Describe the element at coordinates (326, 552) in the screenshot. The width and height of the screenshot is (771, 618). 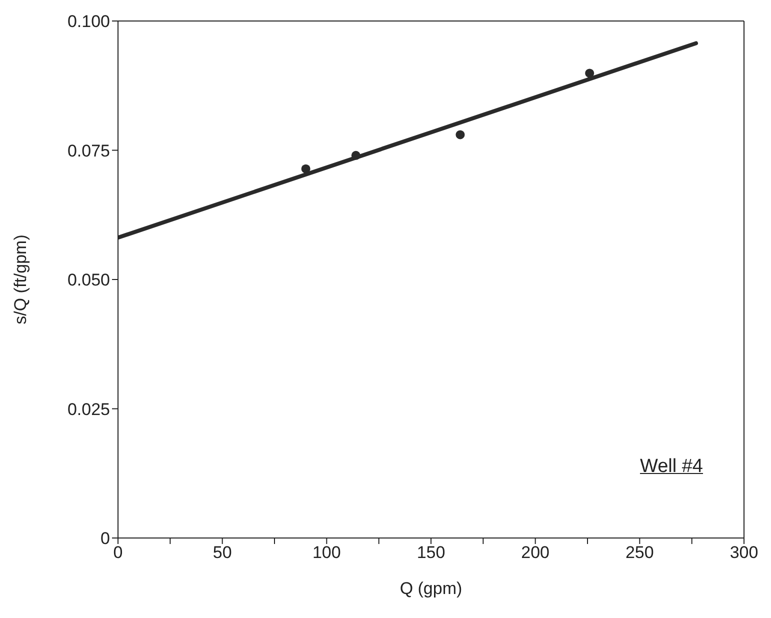
I see `x-tick-label: 100` at that location.